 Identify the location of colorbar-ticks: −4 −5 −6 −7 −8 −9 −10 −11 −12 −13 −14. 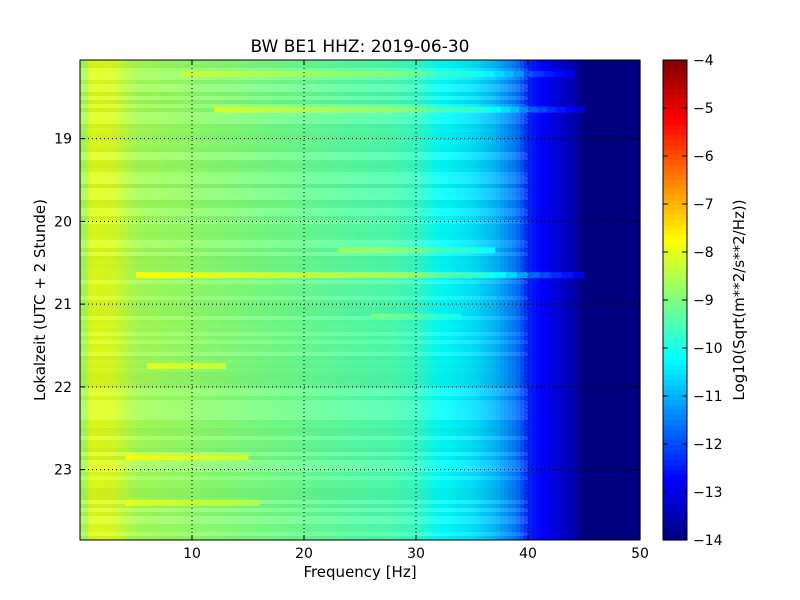
(693, 301).